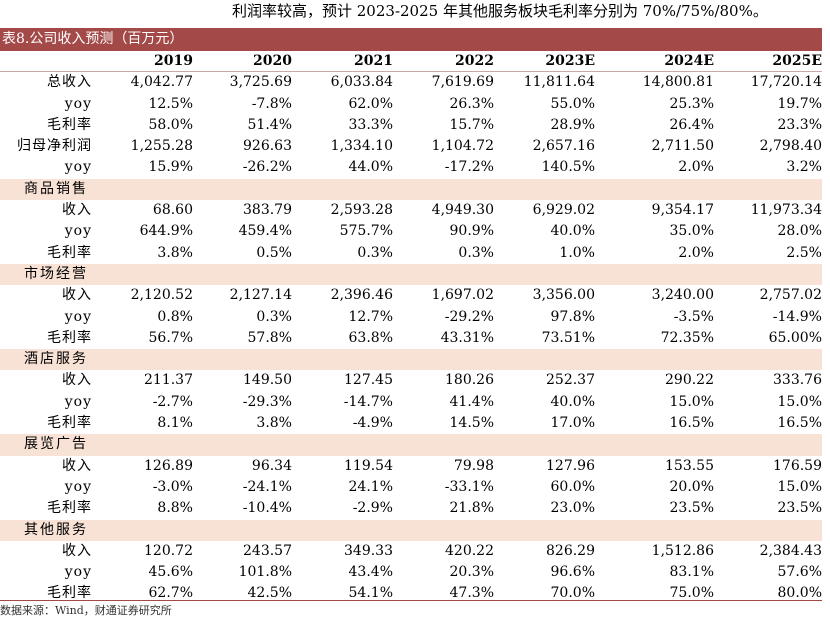  What do you see at coordinates (267, 380) in the screenshot?
I see `table-cell: 149.50` at bounding box center [267, 380].